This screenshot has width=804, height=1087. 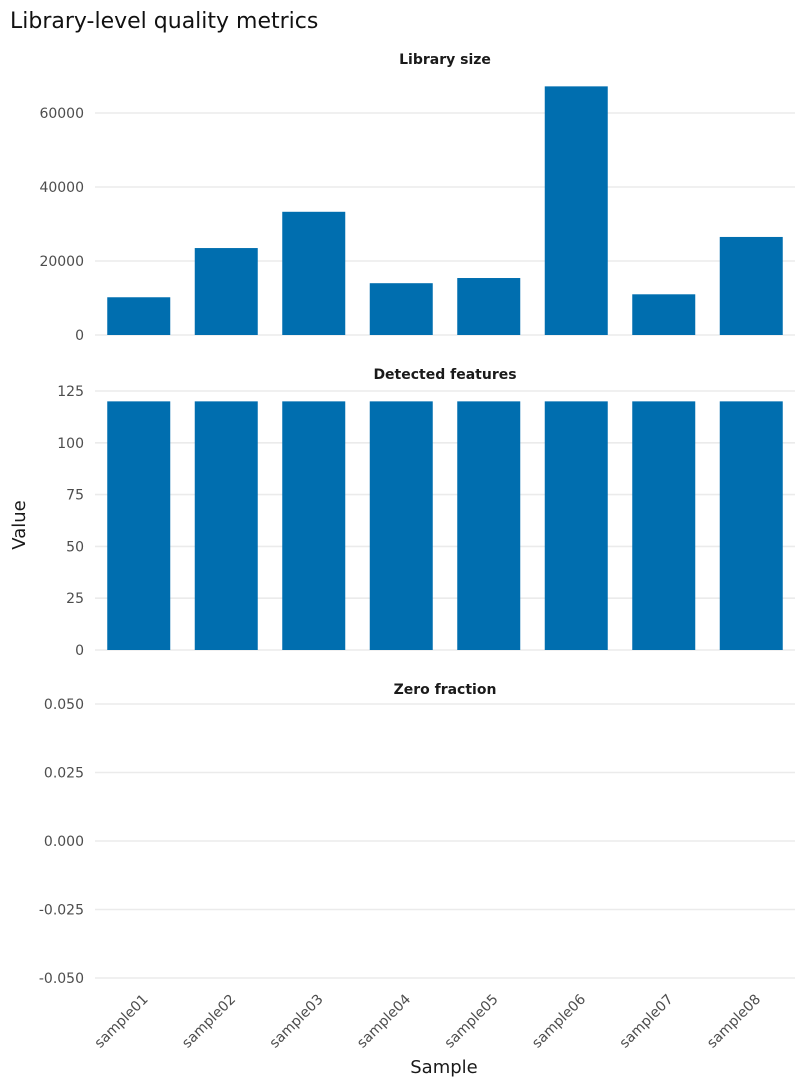 What do you see at coordinates (61, 188) in the screenshot?
I see `y-tick-label: 40000` at bounding box center [61, 188].